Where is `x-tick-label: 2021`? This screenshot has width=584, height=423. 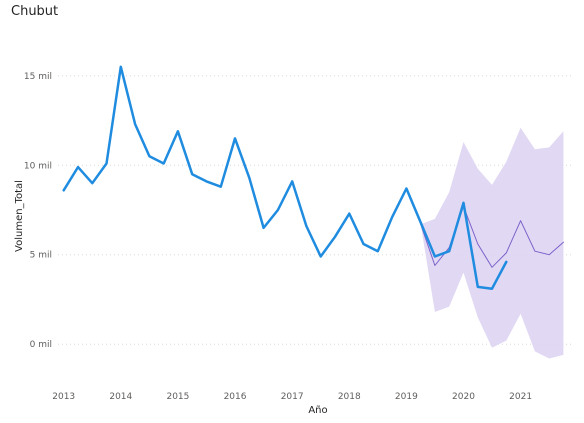 x-tick-label: 2021 is located at coordinates (520, 397).